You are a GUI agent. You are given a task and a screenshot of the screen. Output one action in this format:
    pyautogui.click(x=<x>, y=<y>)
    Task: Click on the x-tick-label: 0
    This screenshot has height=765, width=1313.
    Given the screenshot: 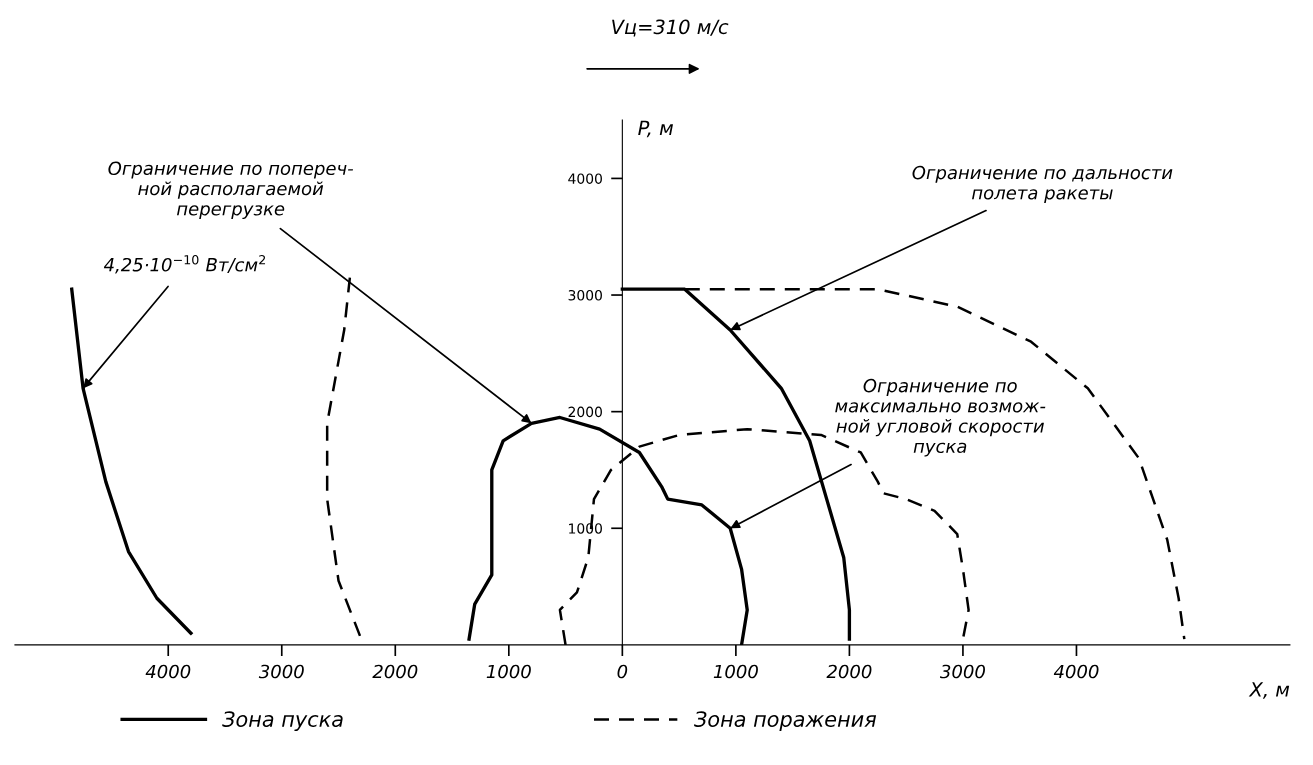 What is the action you would take?
    pyautogui.click(x=622, y=671)
    